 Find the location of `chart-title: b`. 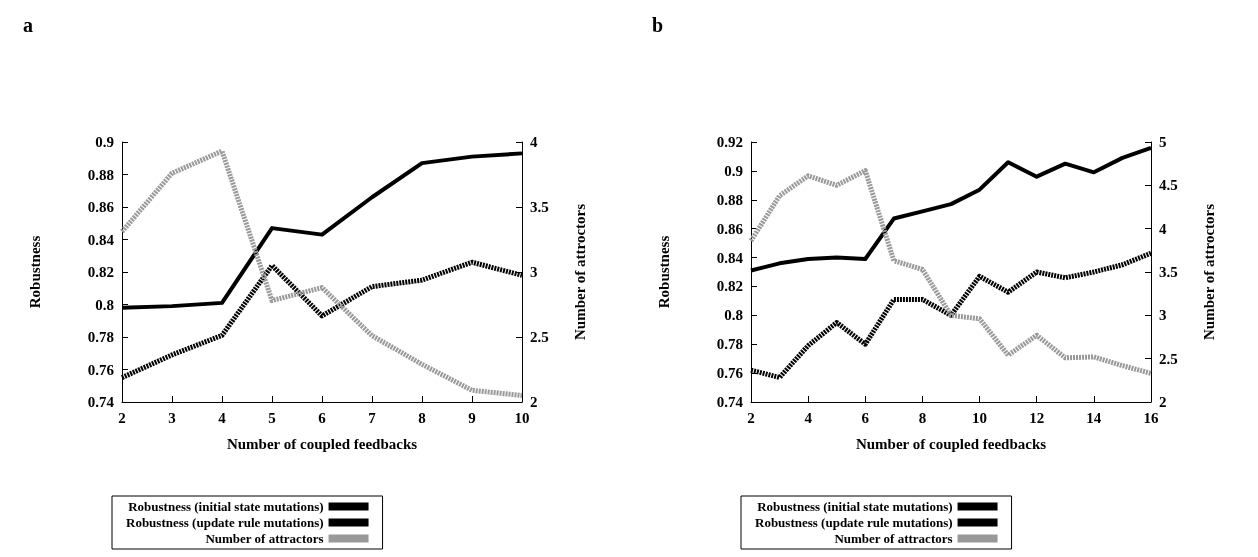

chart-title: b is located at coordinates (658, 25).